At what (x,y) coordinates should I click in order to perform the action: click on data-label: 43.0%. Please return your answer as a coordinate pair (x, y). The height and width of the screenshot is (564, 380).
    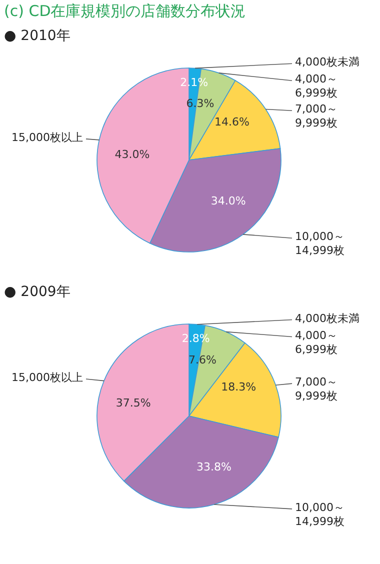
    Looking at the image, I should click on (132, 154).